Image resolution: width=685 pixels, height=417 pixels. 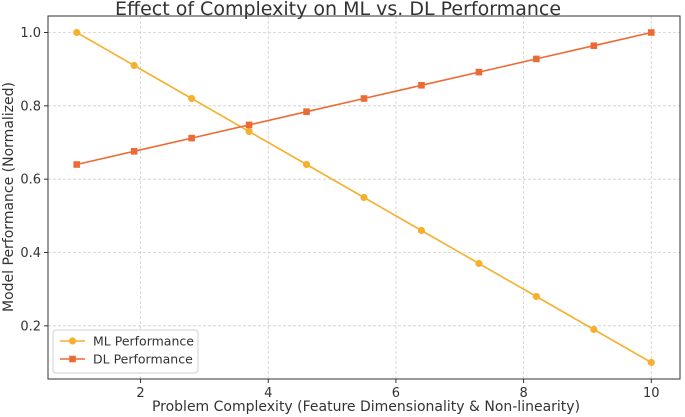 I want to click on y-tick-label: 0.6, so click(x=30, y=180).